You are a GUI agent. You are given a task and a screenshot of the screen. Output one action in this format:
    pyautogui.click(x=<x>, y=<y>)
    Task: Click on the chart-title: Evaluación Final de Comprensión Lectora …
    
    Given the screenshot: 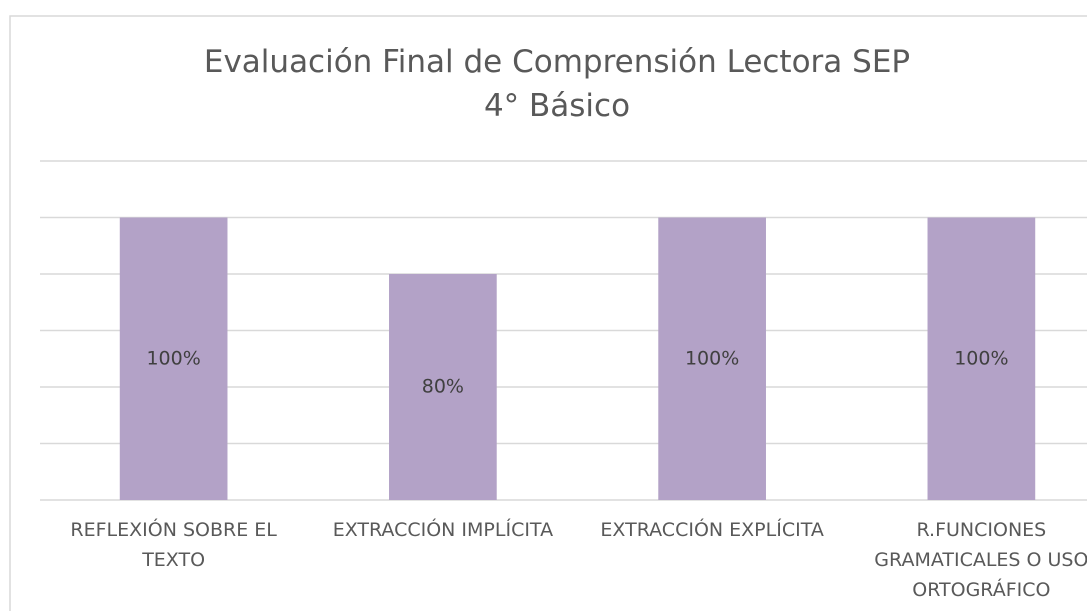 What is the action you would take?
    pyautogui.click(x=557, y=84)
    